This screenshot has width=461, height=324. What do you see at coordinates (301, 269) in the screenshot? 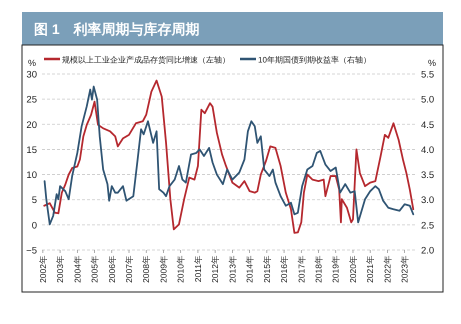
I see `x-tick-label: 2017年` at bounding box center [301, 269].